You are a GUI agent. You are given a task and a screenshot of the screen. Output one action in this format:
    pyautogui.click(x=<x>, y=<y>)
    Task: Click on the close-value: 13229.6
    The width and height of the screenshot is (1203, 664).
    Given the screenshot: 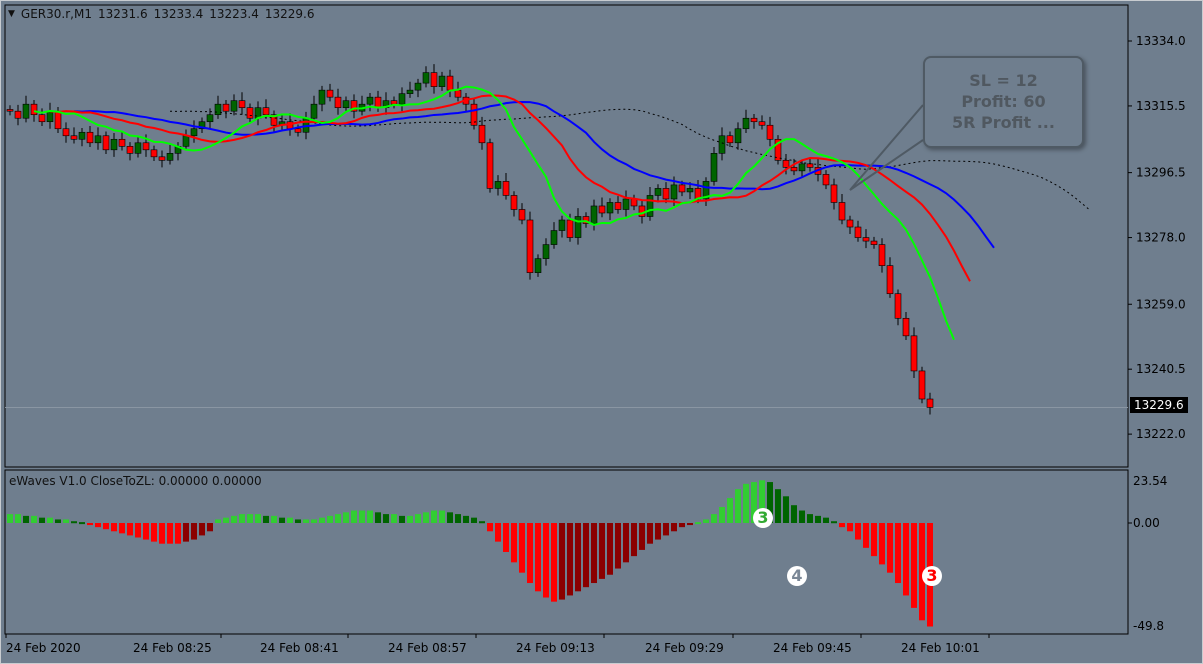 What is the action you would take?
    pyautogui.click(x=289, y=14)
    